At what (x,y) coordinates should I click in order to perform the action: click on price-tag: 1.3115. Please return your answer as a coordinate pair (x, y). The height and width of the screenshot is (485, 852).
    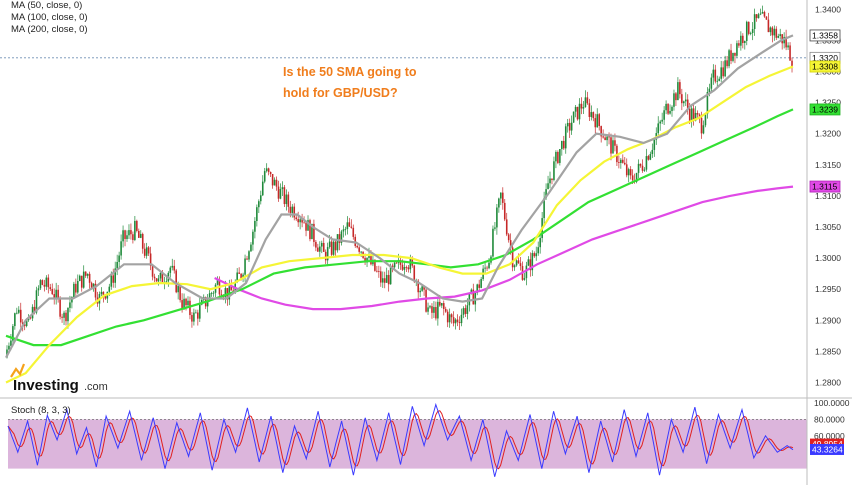
    Looking at the image, I should click on (825, 186).